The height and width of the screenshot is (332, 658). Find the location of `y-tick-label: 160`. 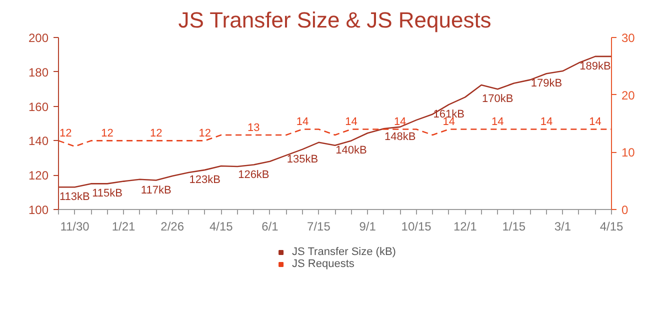

y-tick-label: 160 is located at coordinates (38, 107).